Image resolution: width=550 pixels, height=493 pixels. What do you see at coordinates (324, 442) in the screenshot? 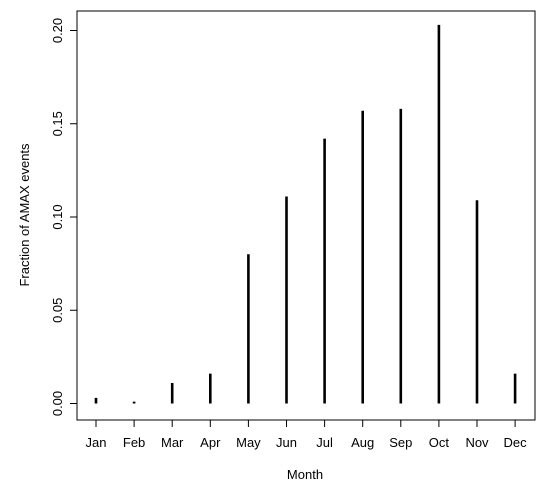
I see `x-tick-label-jul: Jul` at bounding box center [324, 442].